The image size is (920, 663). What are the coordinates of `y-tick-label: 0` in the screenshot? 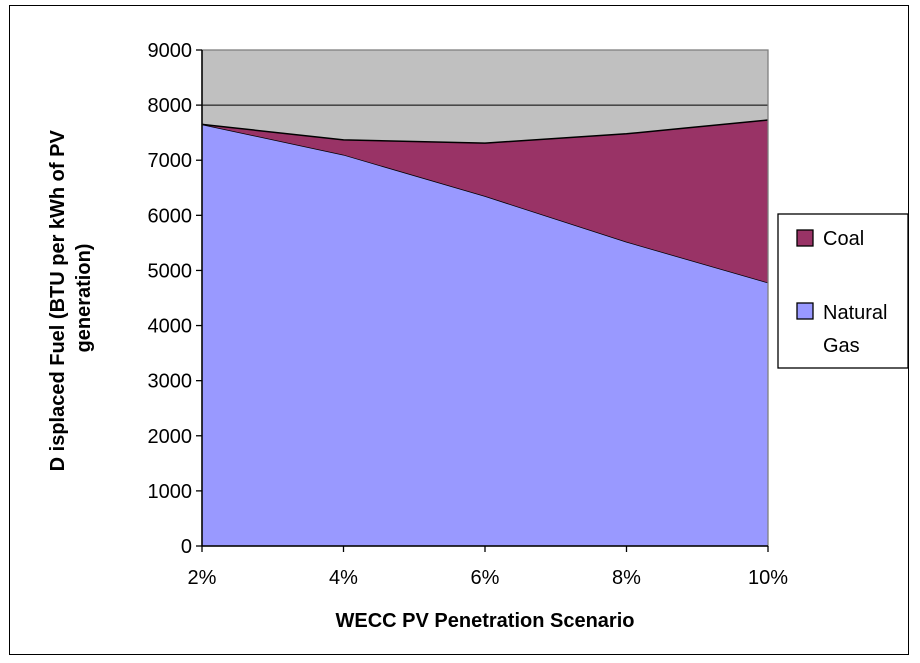 It's located at (186, 547).